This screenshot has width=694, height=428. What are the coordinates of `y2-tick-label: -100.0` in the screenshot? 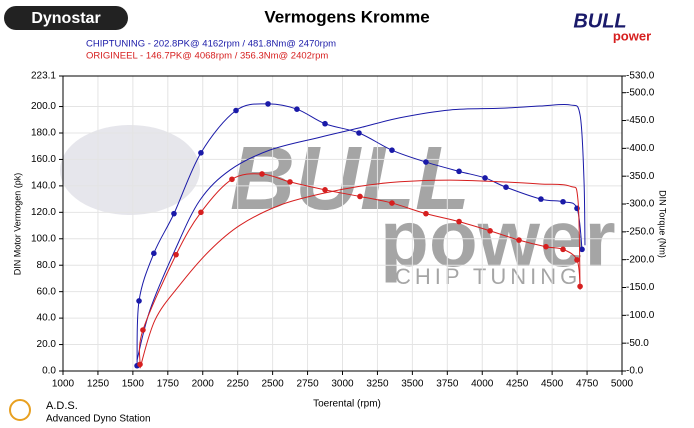 It's located at (640, 315).